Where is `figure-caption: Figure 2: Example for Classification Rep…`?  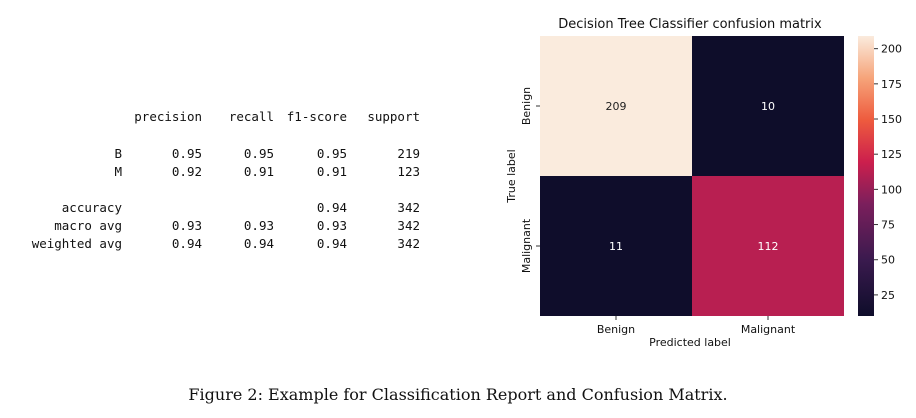 figure-caption: Figure 2: Example for Classification Rep… is located at coordinates (458, 394).